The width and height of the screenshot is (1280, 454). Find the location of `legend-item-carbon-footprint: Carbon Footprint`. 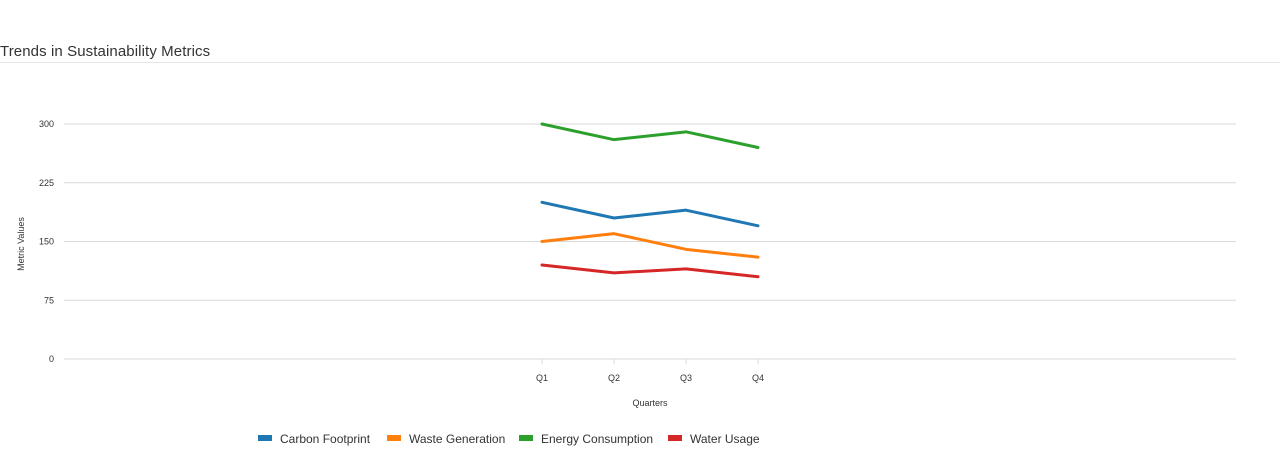

legend-item-carbon-footprint: Carbon Footprint is located at coordinates (314, 439).